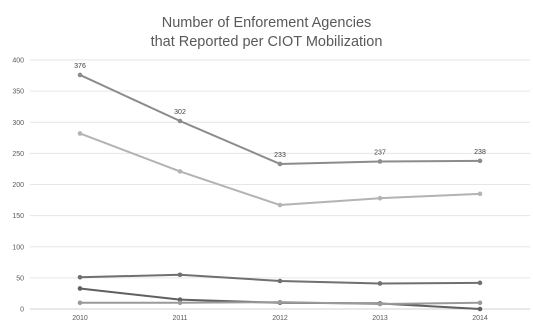 The width and height of the screenshot is (533, 324). What do you see at coordinates (80, 318) in the screenshot?
I see `x-tick-label: 2010` at bounding box center [80, 318].